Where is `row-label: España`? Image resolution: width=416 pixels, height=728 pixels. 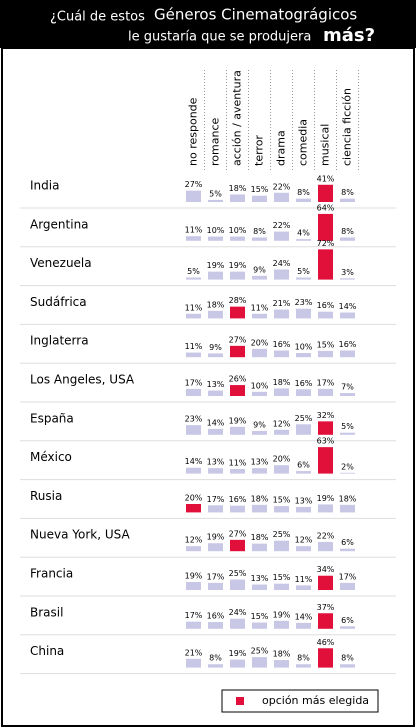
row-label: España is located at coordinates (52, 418).